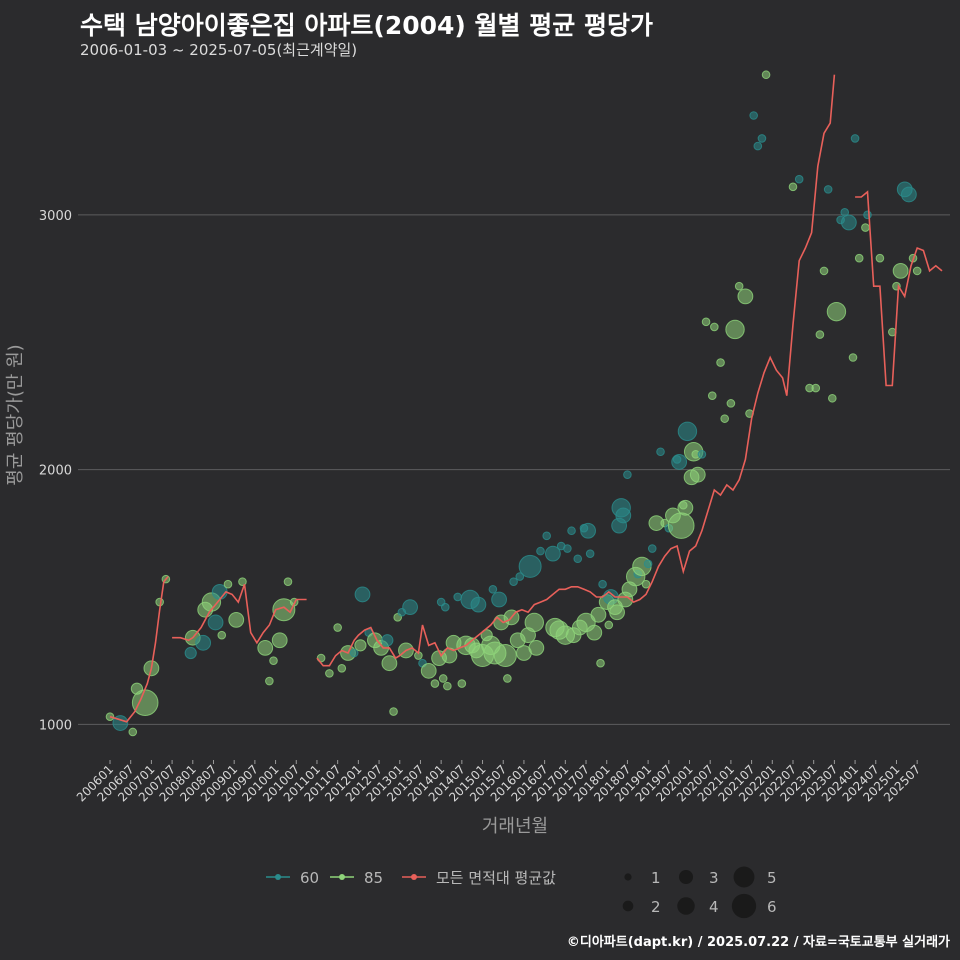  I want to click on size-legend-label: 6, so click(772, 907).